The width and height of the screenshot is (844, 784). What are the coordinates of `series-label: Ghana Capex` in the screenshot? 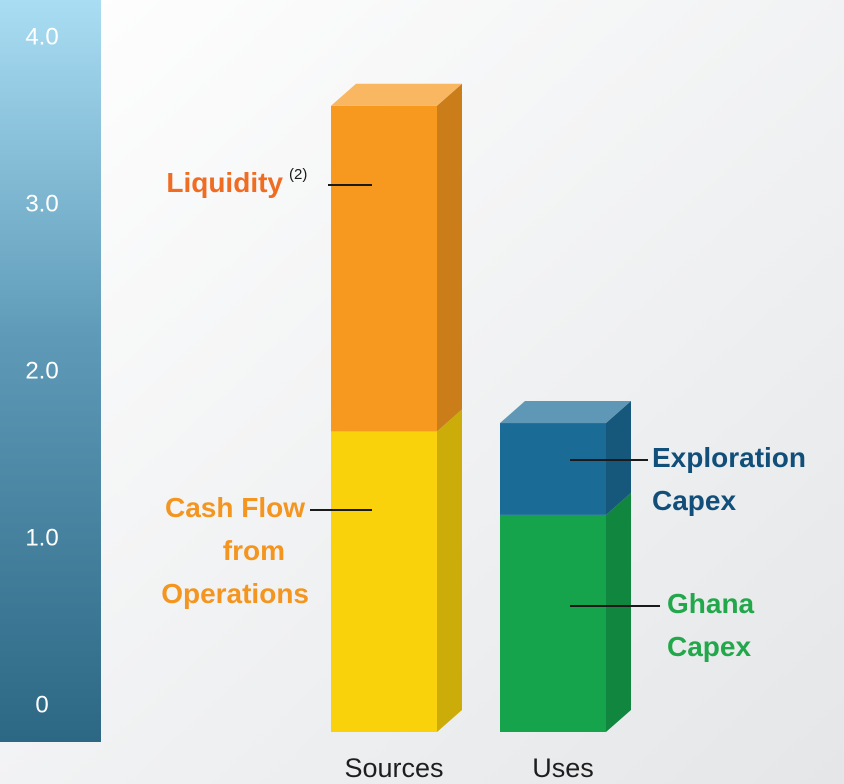 It's located at (711, 625).